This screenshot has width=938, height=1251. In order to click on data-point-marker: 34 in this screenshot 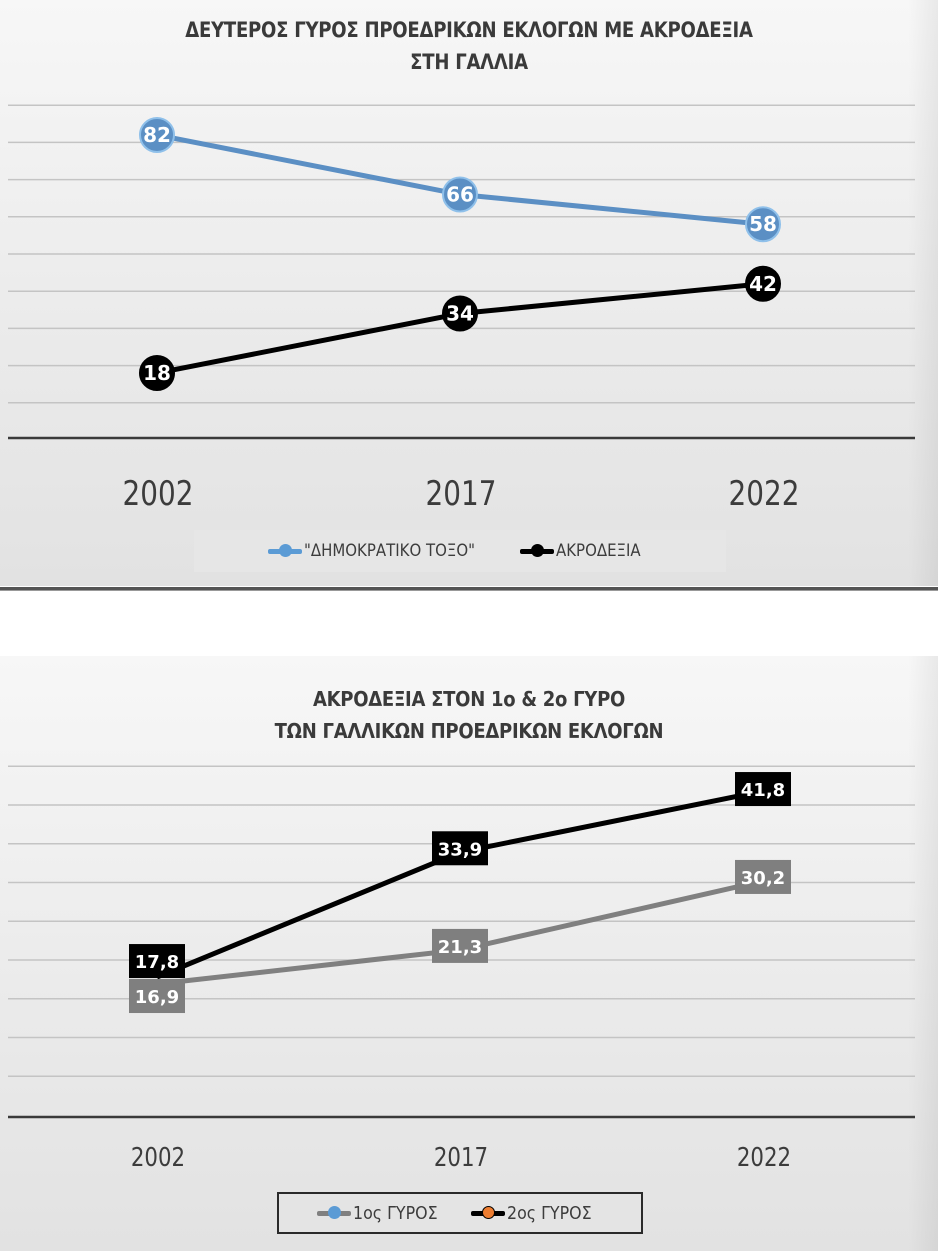, I will do `click(460, 313)`.